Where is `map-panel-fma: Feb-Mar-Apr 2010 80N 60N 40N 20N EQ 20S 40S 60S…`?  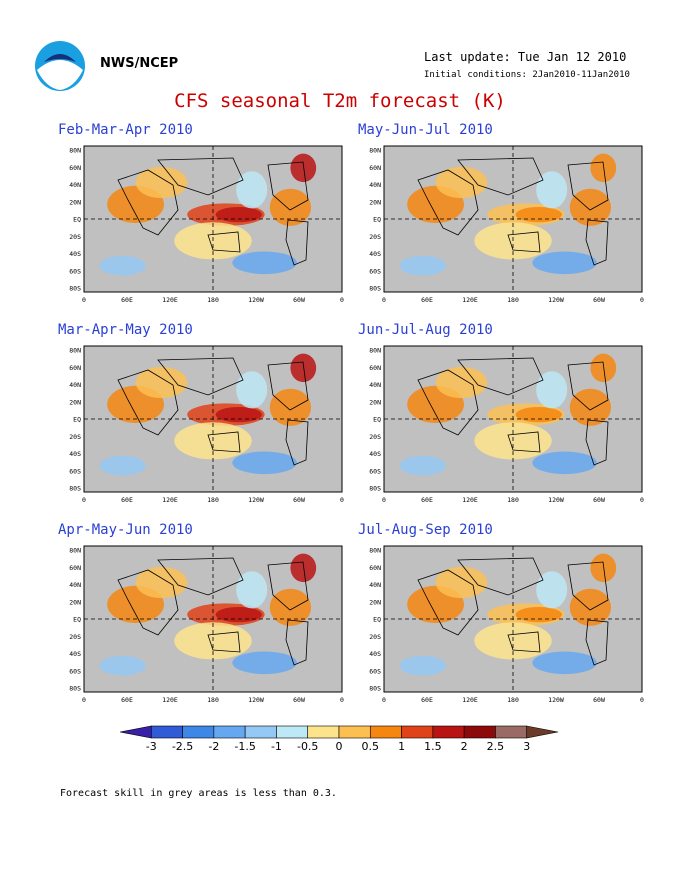 map-panel-fma: Feb-Mar-Apr 2010 80N 60N 40N 20N EQ 20S 40S 60S… is located at coordinates (213, 213).